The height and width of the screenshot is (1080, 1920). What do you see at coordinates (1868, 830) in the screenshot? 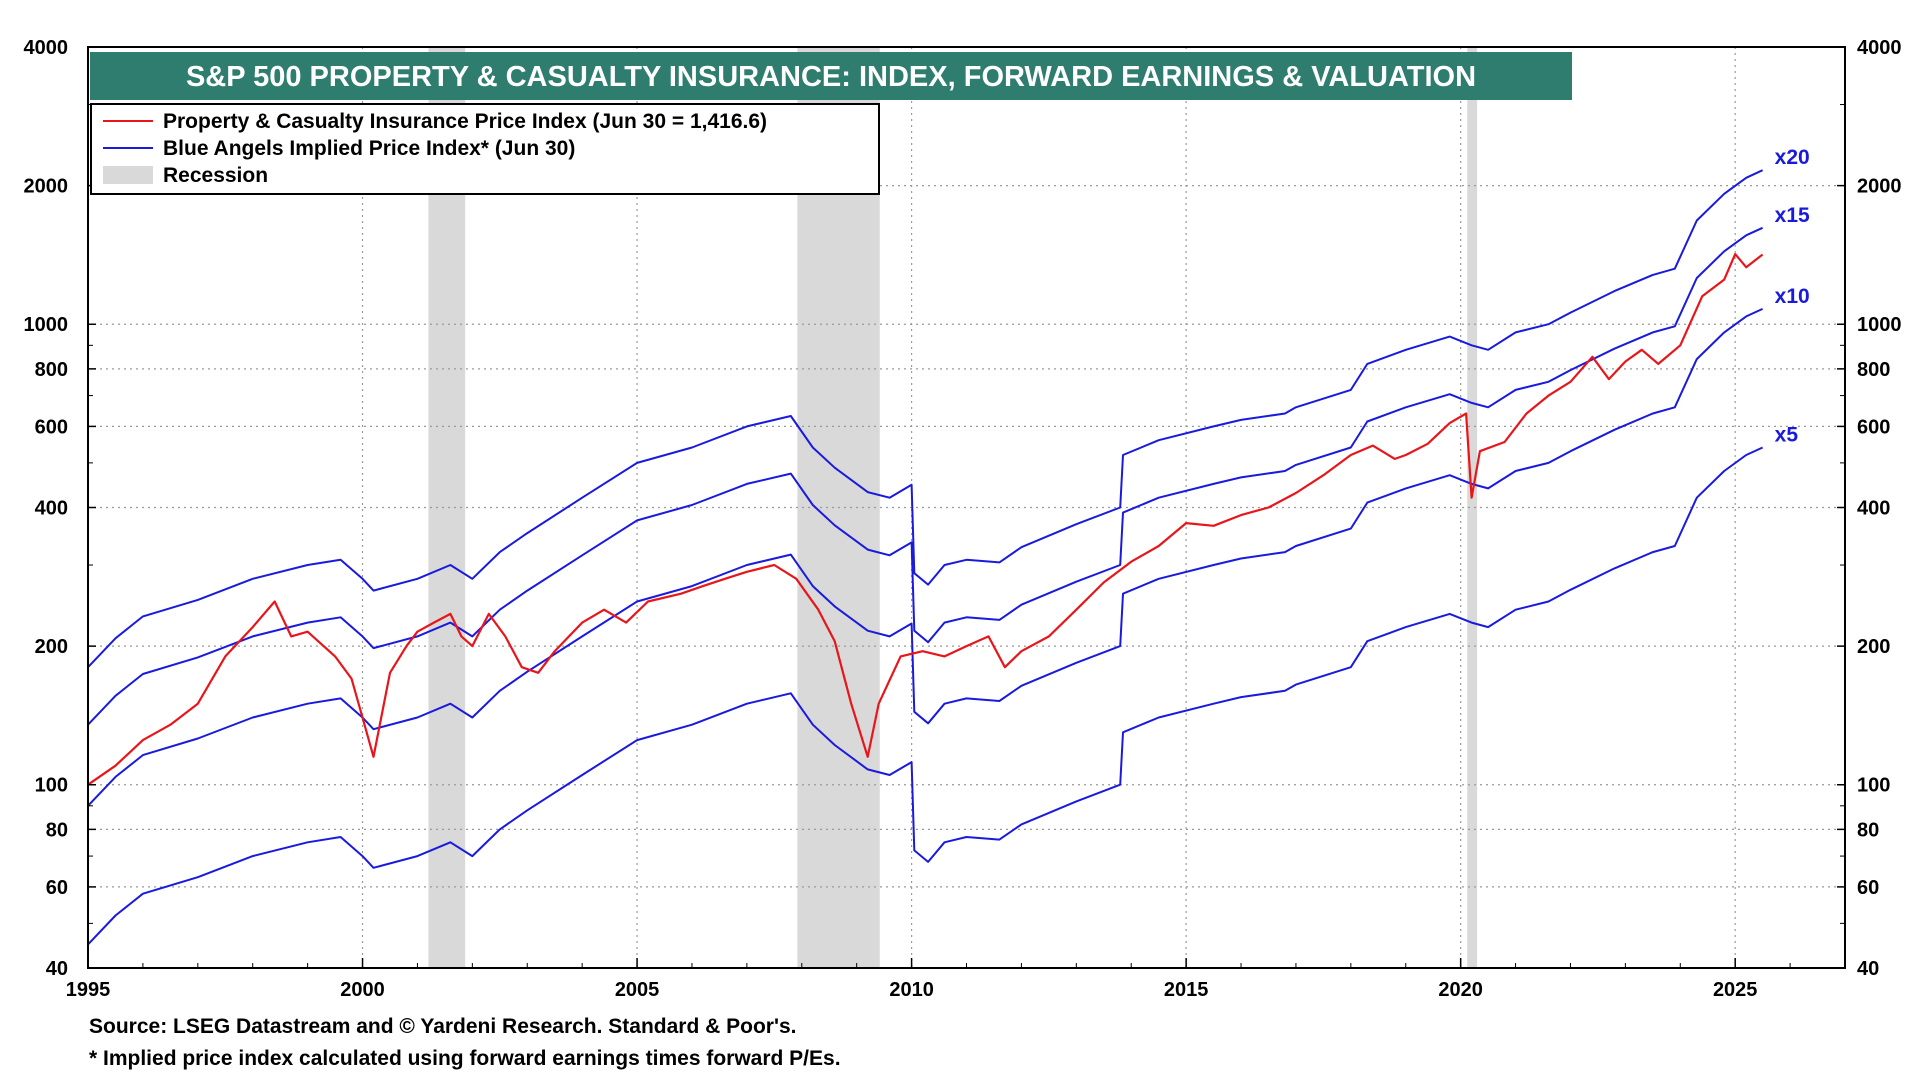
I see `y-tick-label-right: 80` at bounding box center [1868, 830].